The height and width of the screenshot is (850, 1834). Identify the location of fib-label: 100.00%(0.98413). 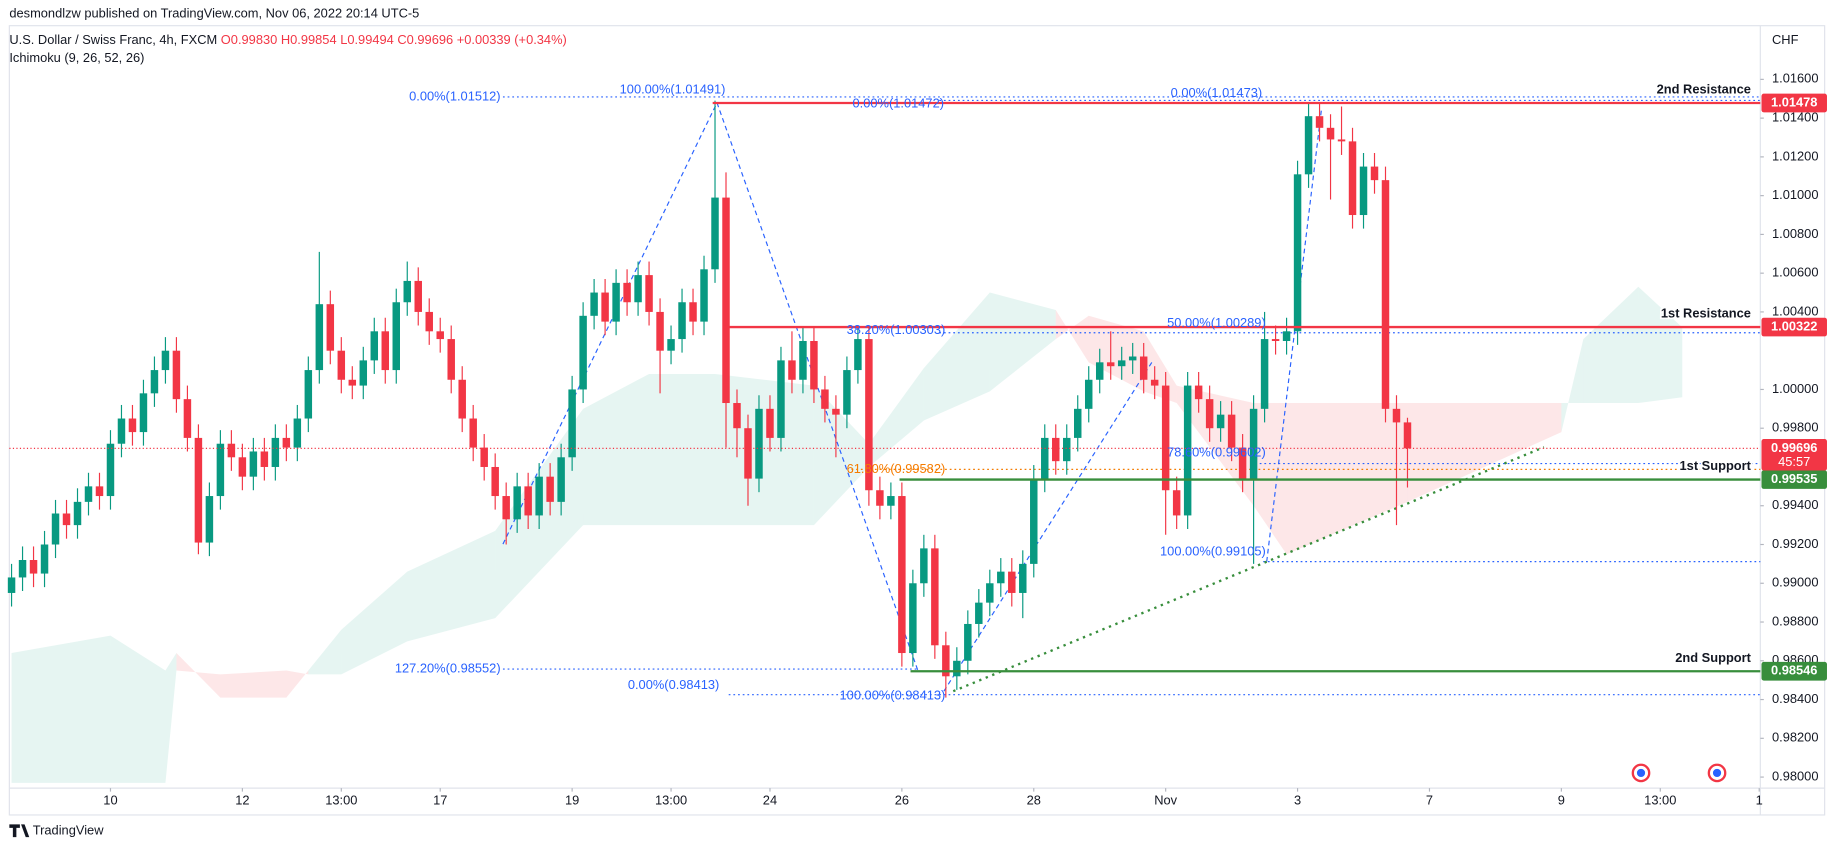
(893, 694).